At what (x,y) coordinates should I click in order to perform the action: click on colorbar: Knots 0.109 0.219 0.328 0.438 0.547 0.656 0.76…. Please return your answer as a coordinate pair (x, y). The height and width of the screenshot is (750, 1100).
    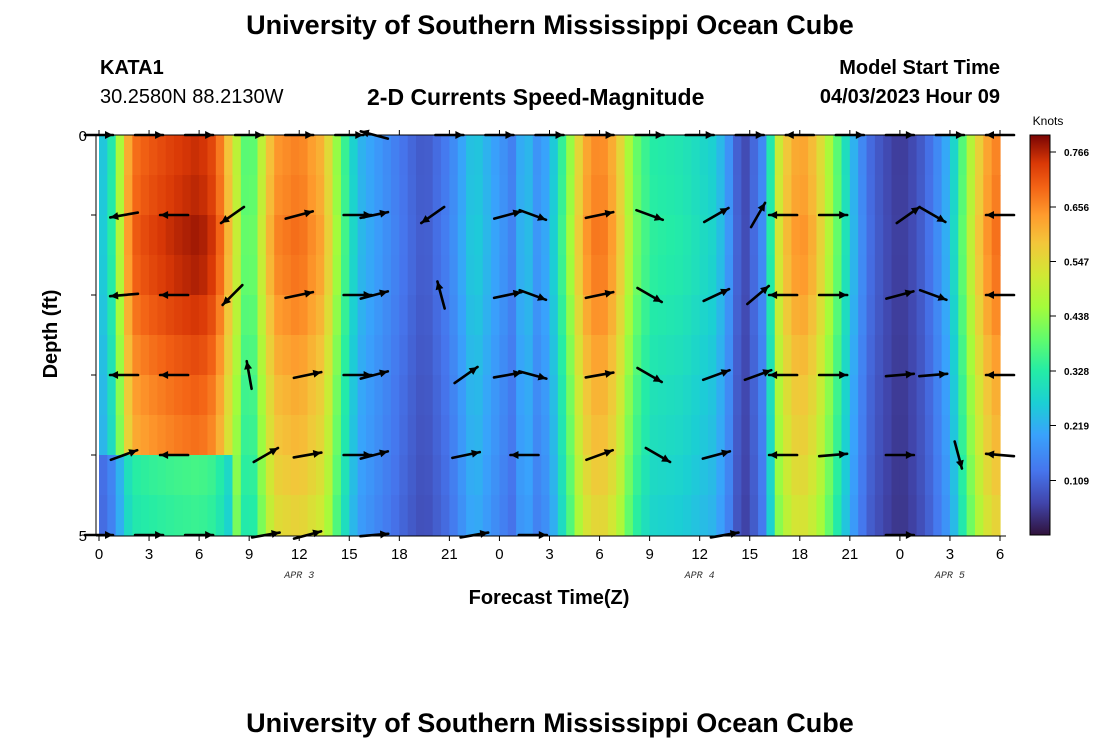
    Looking at the image, I should click on (1059, 325).